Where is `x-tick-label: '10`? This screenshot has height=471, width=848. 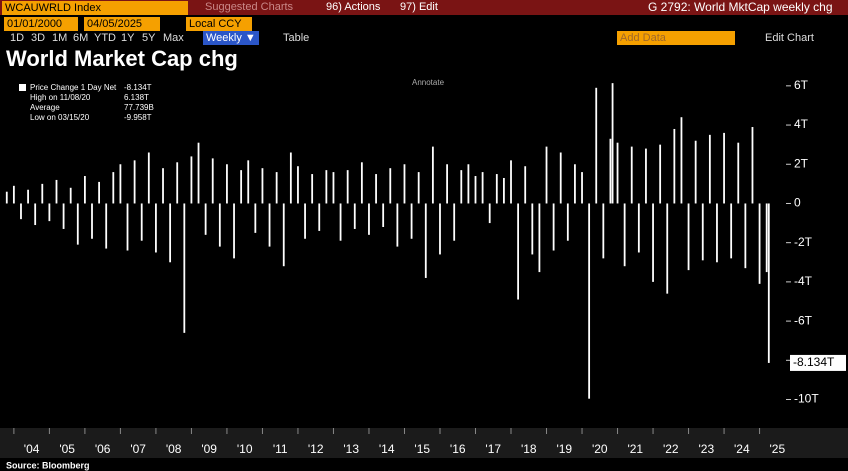
x-tick-label: '10 is located at coordinates (245, 449).